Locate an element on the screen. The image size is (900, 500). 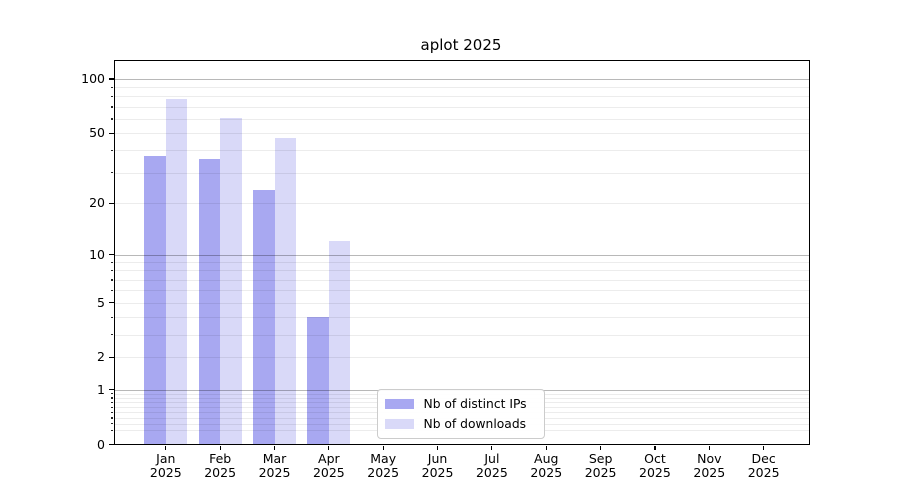
legend-swatch-downloads-icon is located at coordinates (399, 423).